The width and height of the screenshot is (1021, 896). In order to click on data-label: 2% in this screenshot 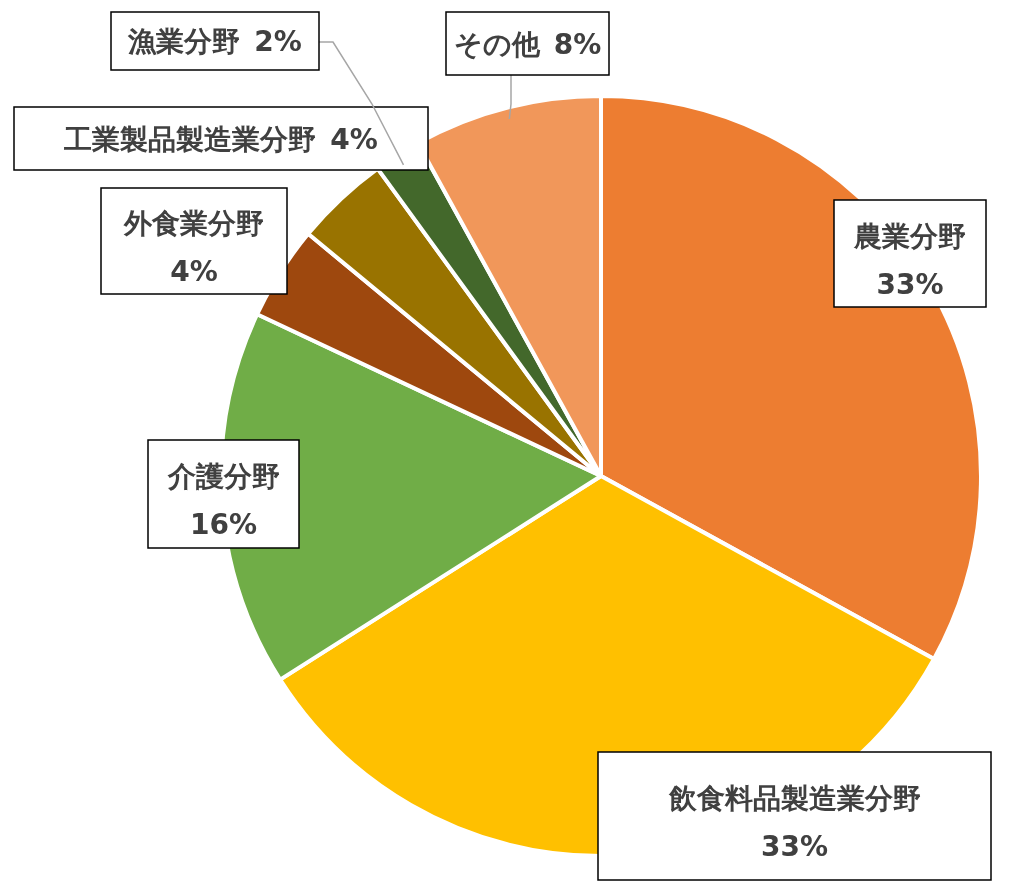, I will do `click(278, 41)`.